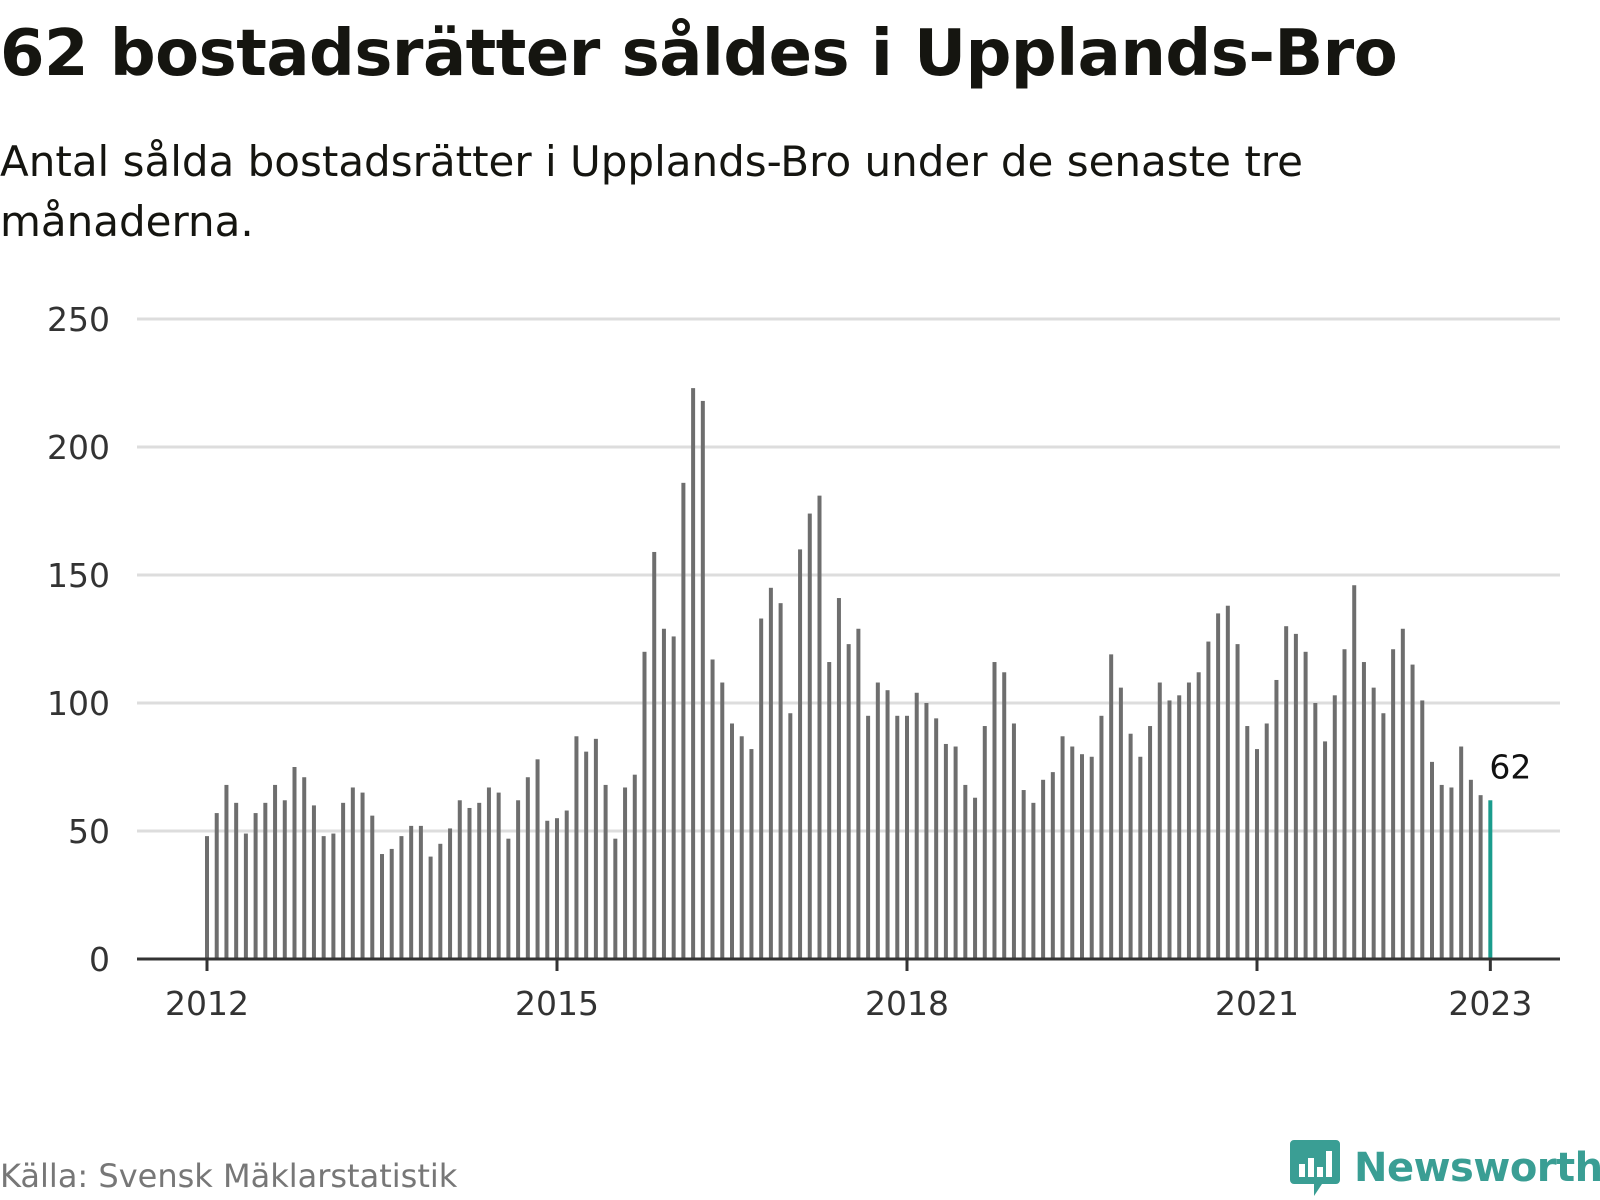 This screenshot has height=1200, width=1600. Describe the element at coordinates (99, 959) in the screenshot. I see `y-tick-label: 0` at that location.